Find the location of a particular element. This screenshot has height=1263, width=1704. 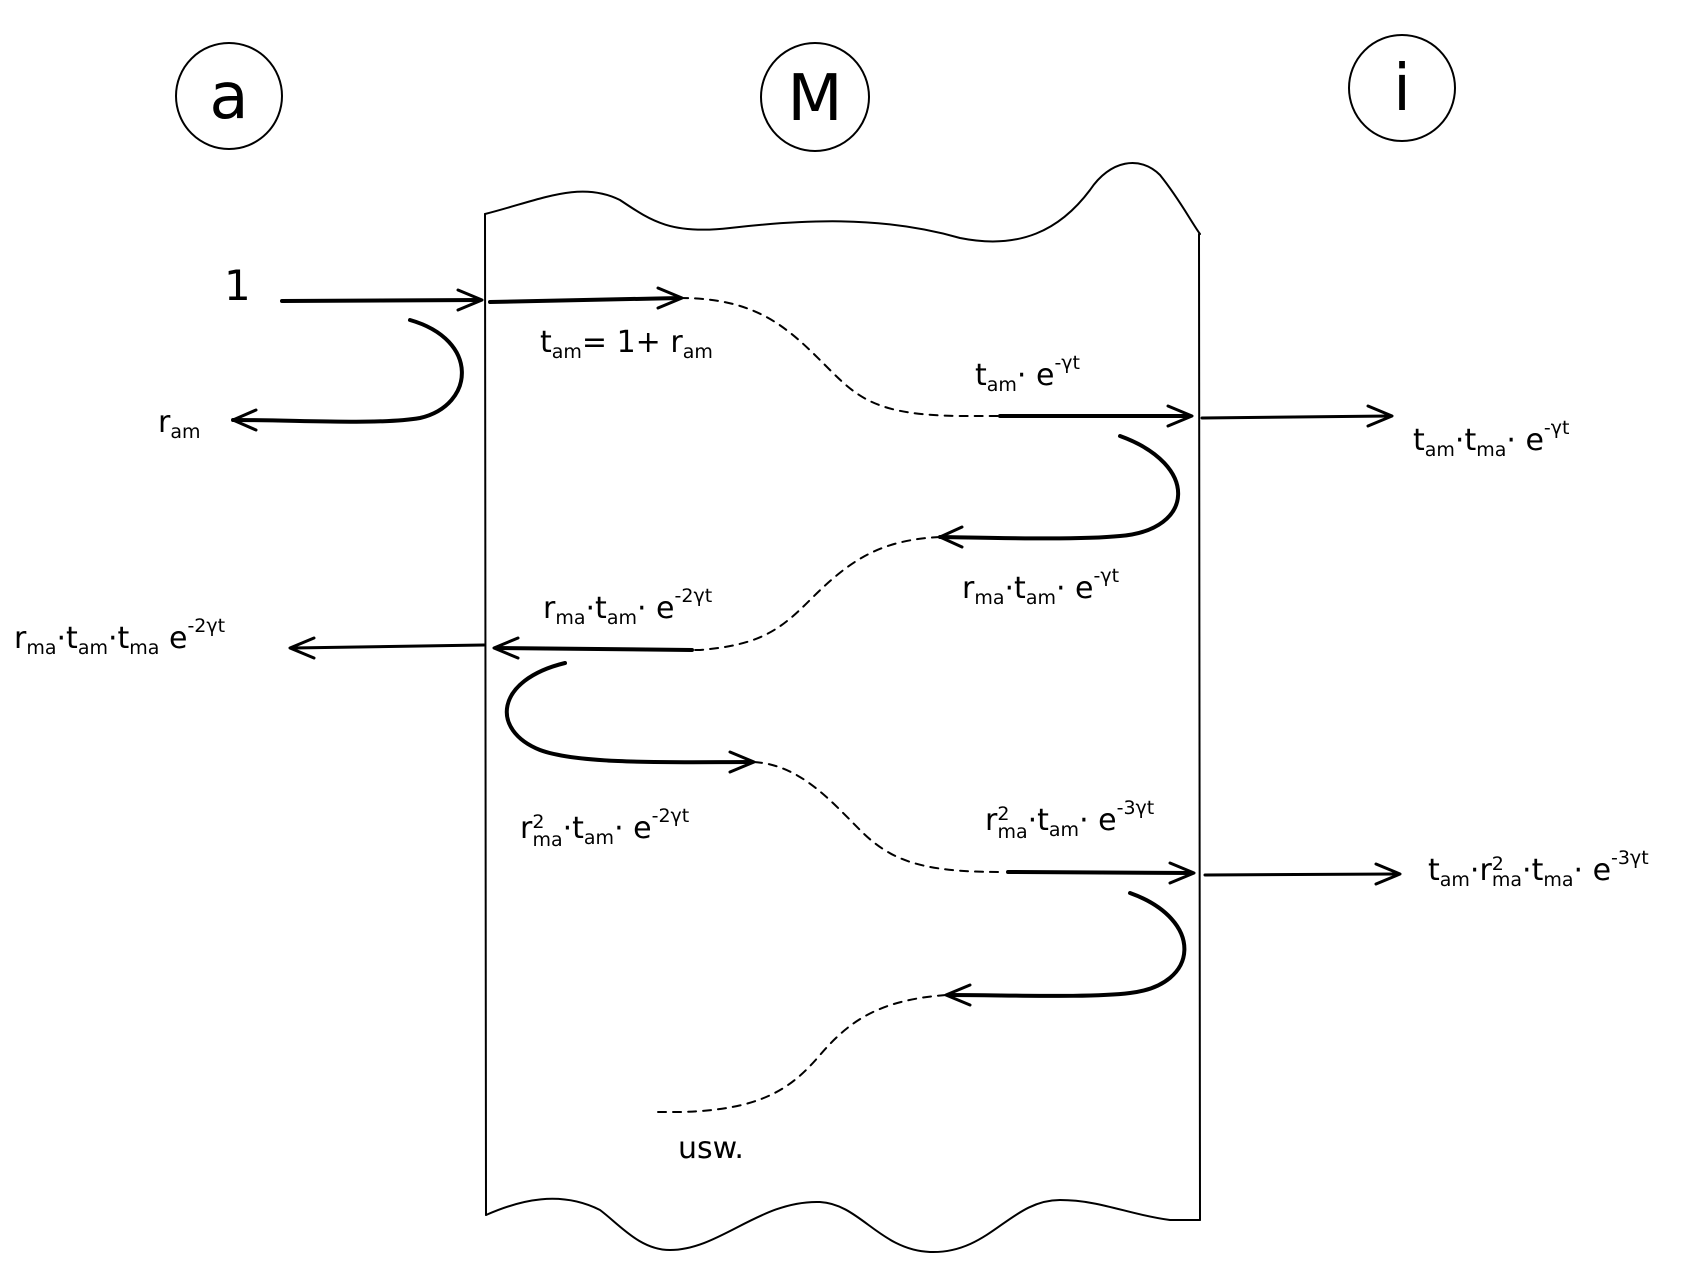

label-forward-2b: r2 ma·tam· e-3γt is located at coordinates (1069, 820).